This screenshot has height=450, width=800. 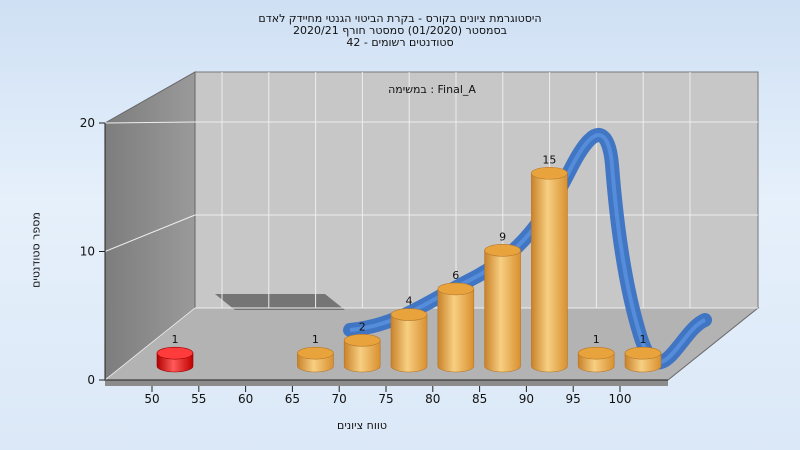 What do you see at coordinates (87, 123) in the screenshot?
I see `y-tick-label: 20` at bounding box center [87, 123].